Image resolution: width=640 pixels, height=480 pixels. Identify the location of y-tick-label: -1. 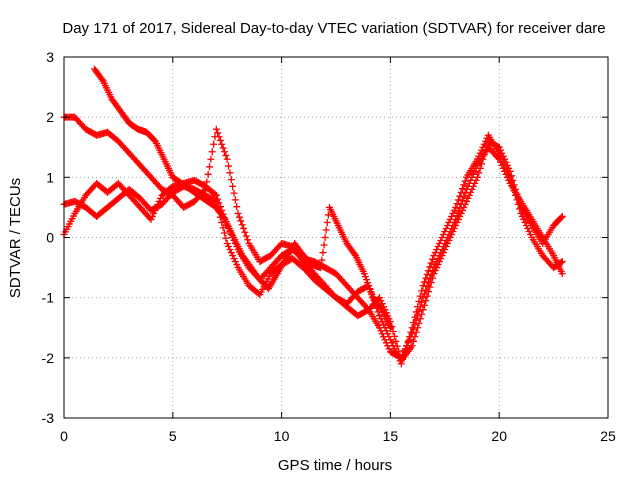
(48, 298).